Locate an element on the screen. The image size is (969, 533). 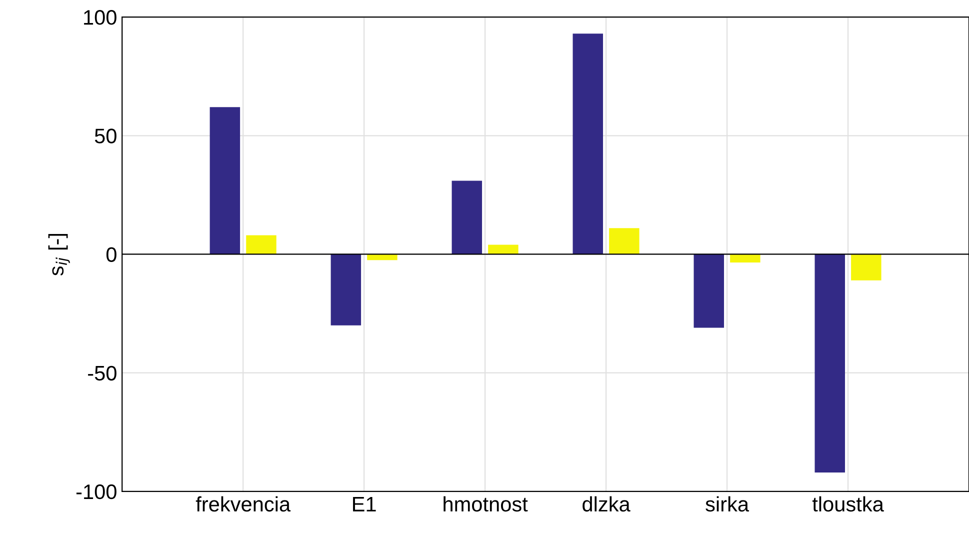
x-tick-label: tloustka is located at coordinates (848, 504).